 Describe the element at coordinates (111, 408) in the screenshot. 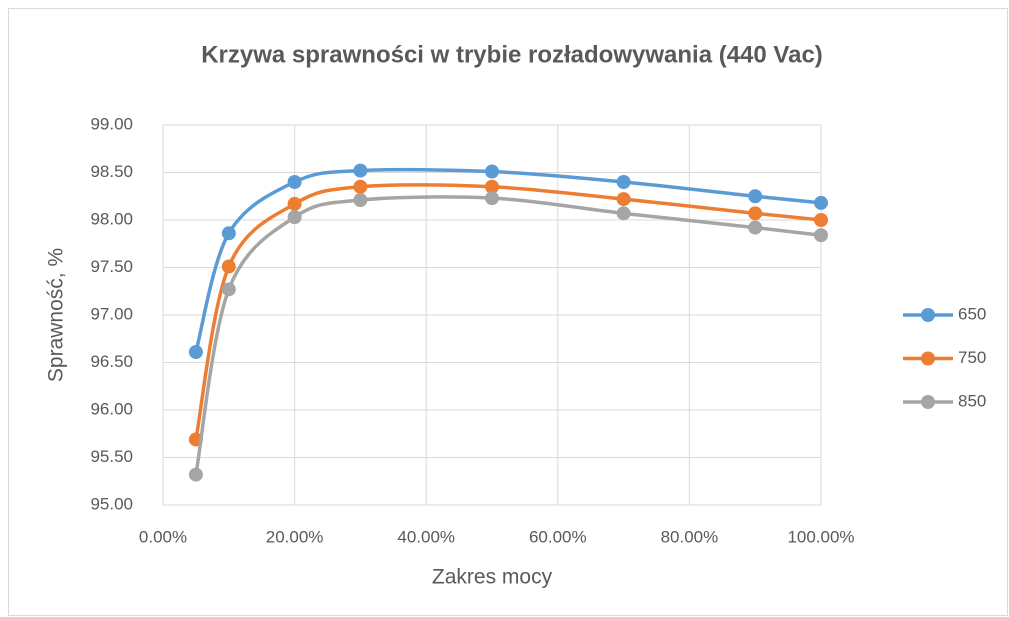

I see `y-tick-label: 96.00` at that location.